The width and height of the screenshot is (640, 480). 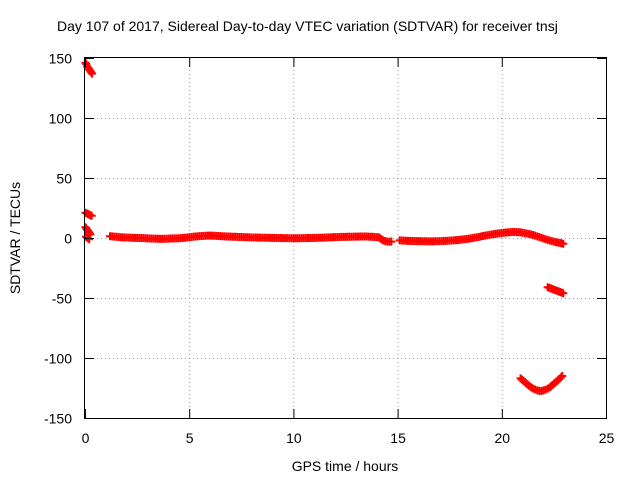 What do you see at coordinates (345, 466) in the screenshot?
I see `x-axis-title: GPS time / hours` at bounding box center [345, 466].